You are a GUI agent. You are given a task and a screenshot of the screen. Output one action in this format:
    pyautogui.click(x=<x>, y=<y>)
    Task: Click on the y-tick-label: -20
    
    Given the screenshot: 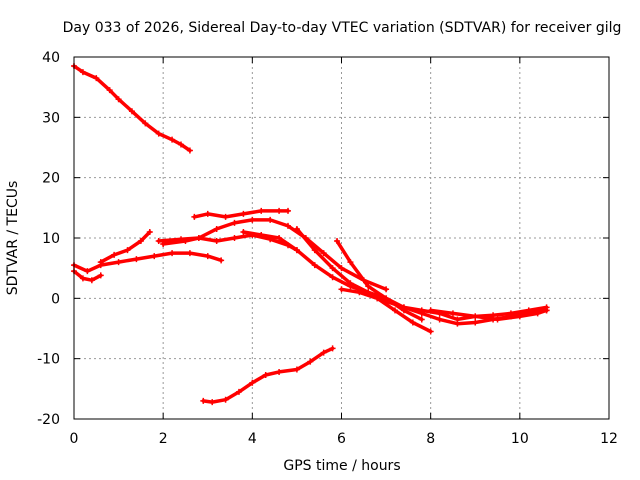 What is the action you would take?
    pyautogui.click(x=48, y=420)
    